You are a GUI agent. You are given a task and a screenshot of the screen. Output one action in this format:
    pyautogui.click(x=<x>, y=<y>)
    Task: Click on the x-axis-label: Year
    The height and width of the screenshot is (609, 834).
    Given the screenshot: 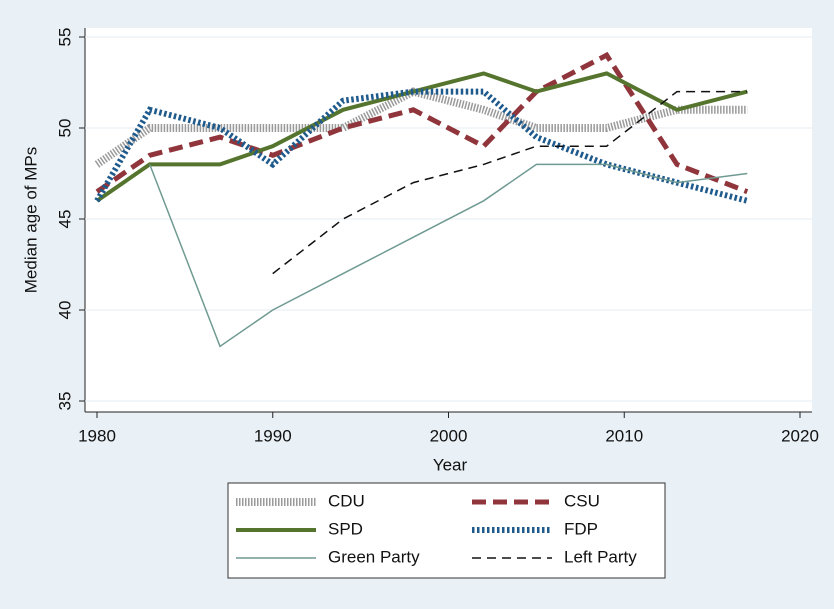 What is the action you would take?
    pyautogui.click(x=450, y=464)
    